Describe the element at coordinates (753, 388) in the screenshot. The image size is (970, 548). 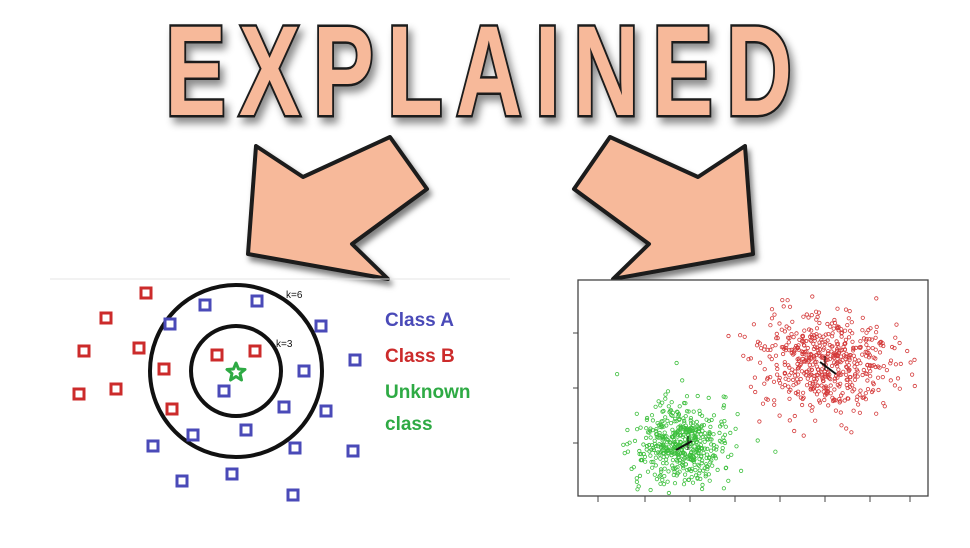
I see `plot-frame` at that location.